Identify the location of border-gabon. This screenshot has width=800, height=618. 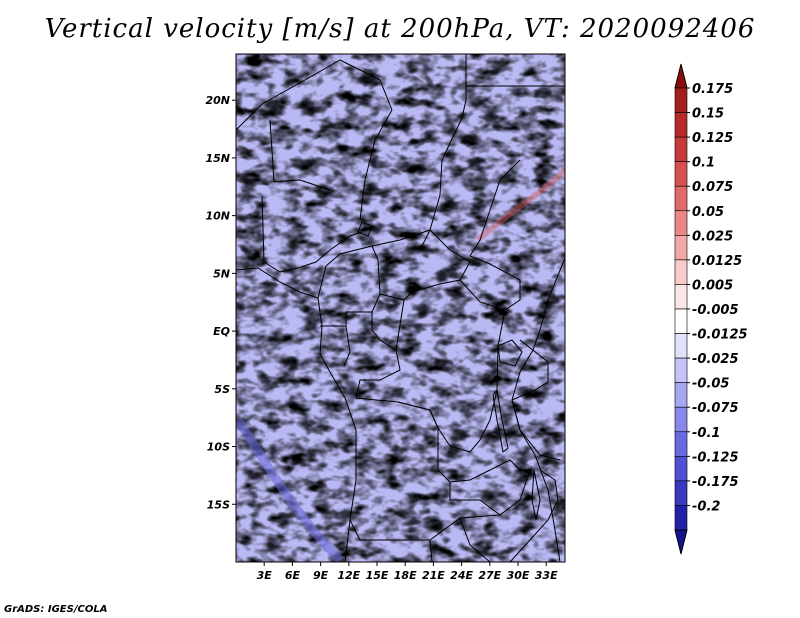
(335, 339).